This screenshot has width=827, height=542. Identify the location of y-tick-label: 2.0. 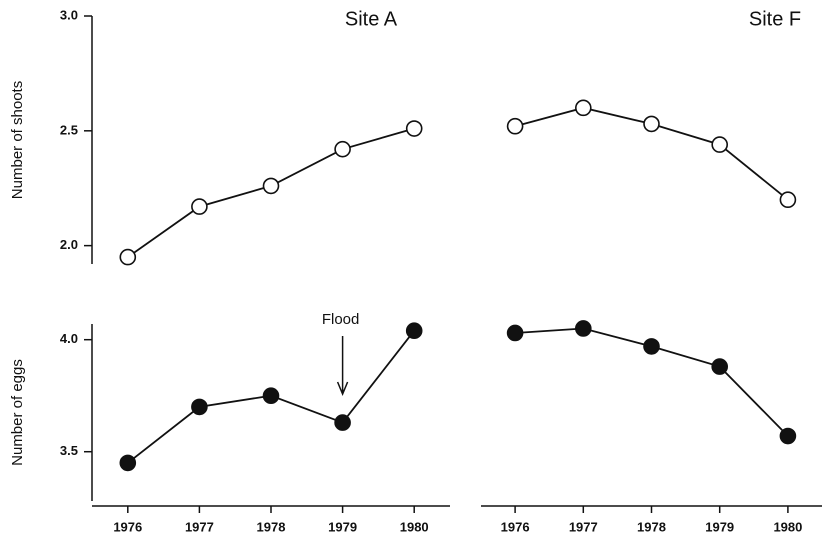
(69, 244).